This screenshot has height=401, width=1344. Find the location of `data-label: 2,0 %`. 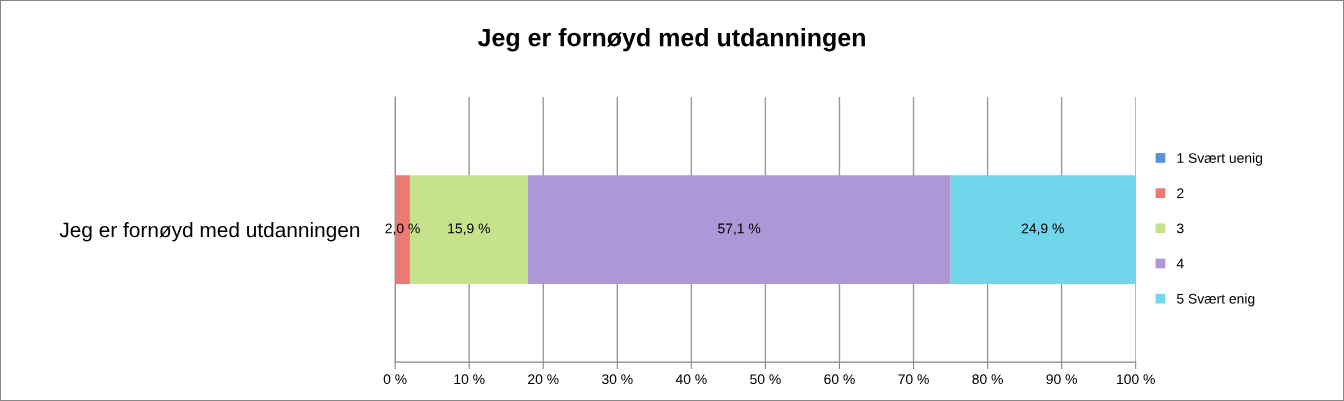

data-label: 2,0 % is located at coordinates (402, 229).